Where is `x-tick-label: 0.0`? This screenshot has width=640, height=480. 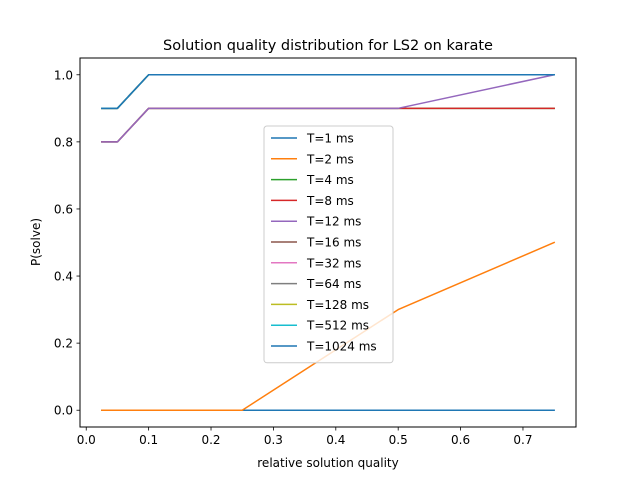 x-tick-label: 0.0 is located at coordinates (86, 440).